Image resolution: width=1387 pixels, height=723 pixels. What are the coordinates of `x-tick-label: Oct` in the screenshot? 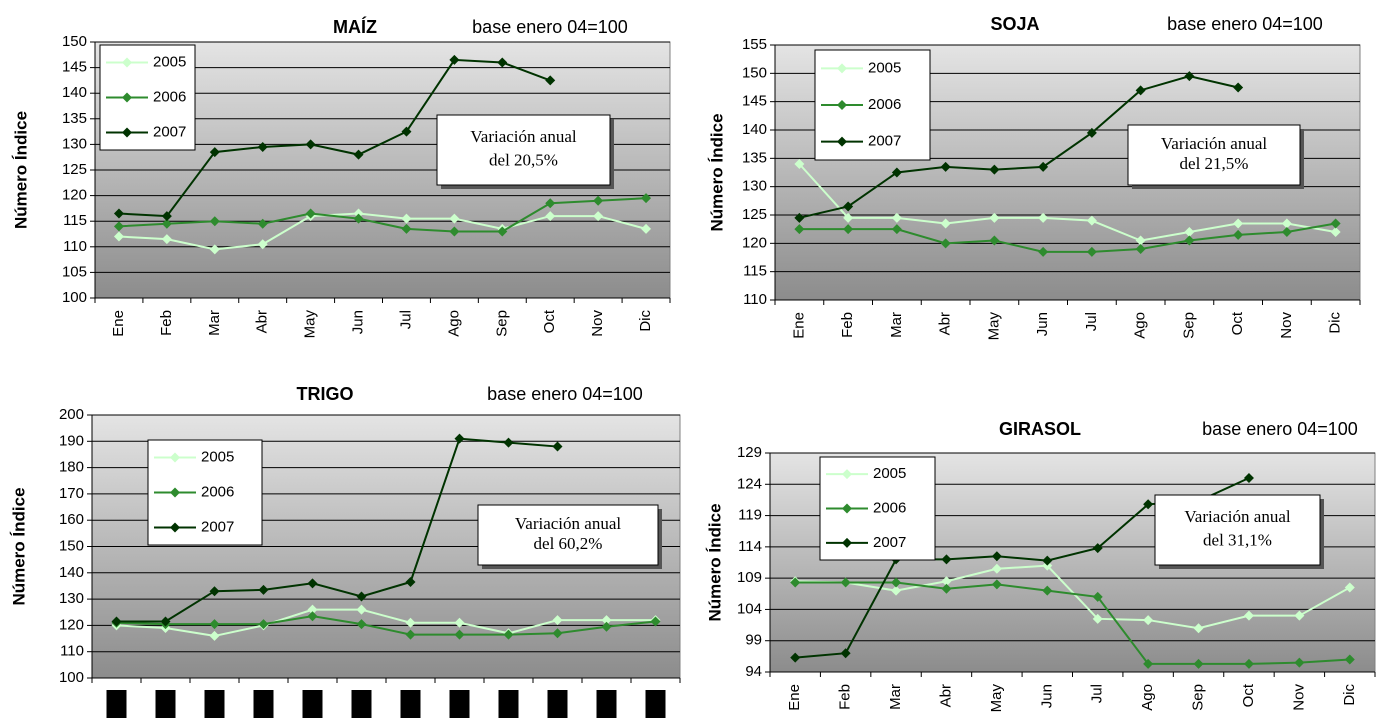 It's located at (549, 321).